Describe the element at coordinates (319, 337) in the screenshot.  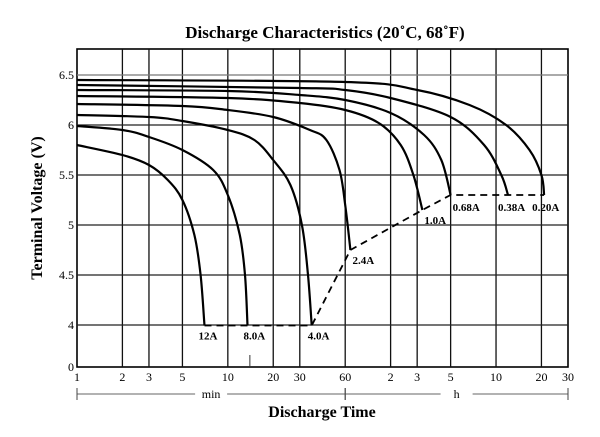
I see `curve-label-4_0A: 4.0A` at that location.